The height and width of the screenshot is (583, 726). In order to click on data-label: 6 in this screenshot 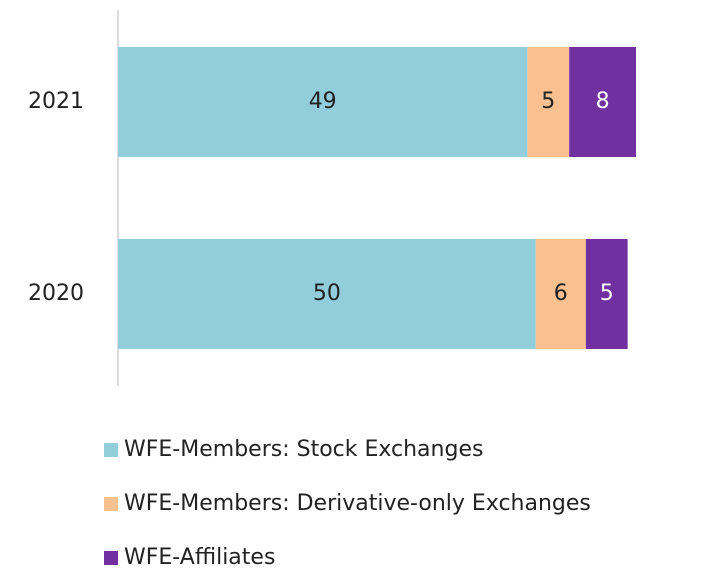, I will do `click(561, 293)`.